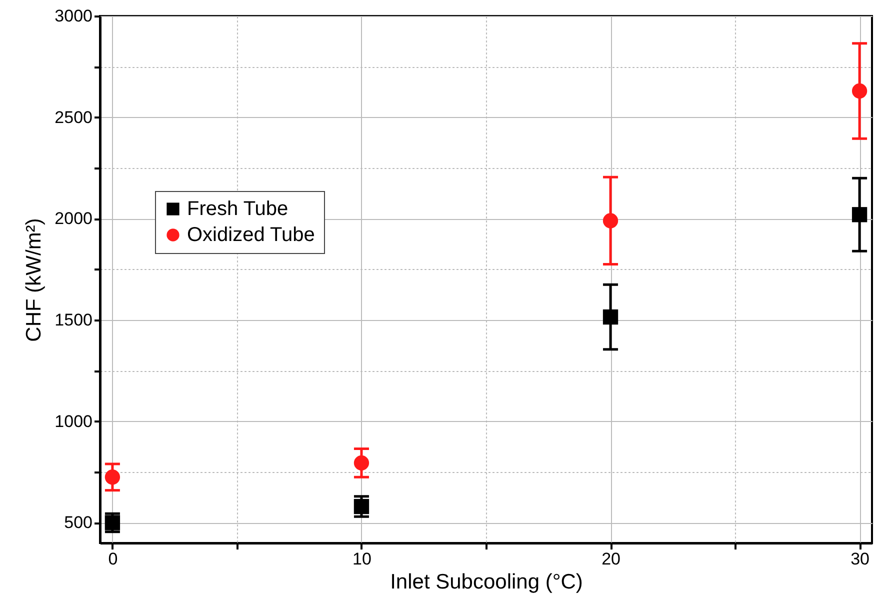 This screenshot has width=875, height=608. Describe the element at coordinates (78, 522) in the screenshot. I see `y-tick-label: 500` at that location.